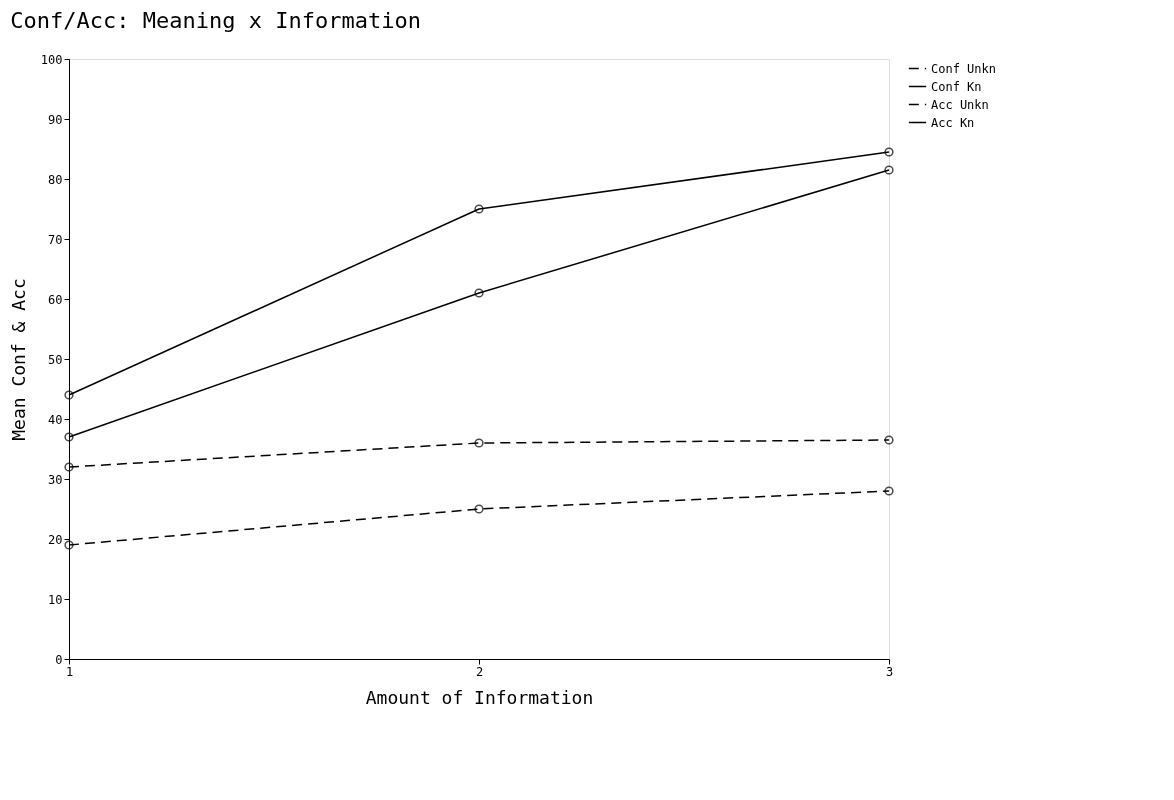 The width and height of the screenshot is (1174, 800). What do you see at coordinates (18, 359) in the screenshot?
I see `y-axis-title: Mean Conf & Acc` at bounding box center [18, 359].